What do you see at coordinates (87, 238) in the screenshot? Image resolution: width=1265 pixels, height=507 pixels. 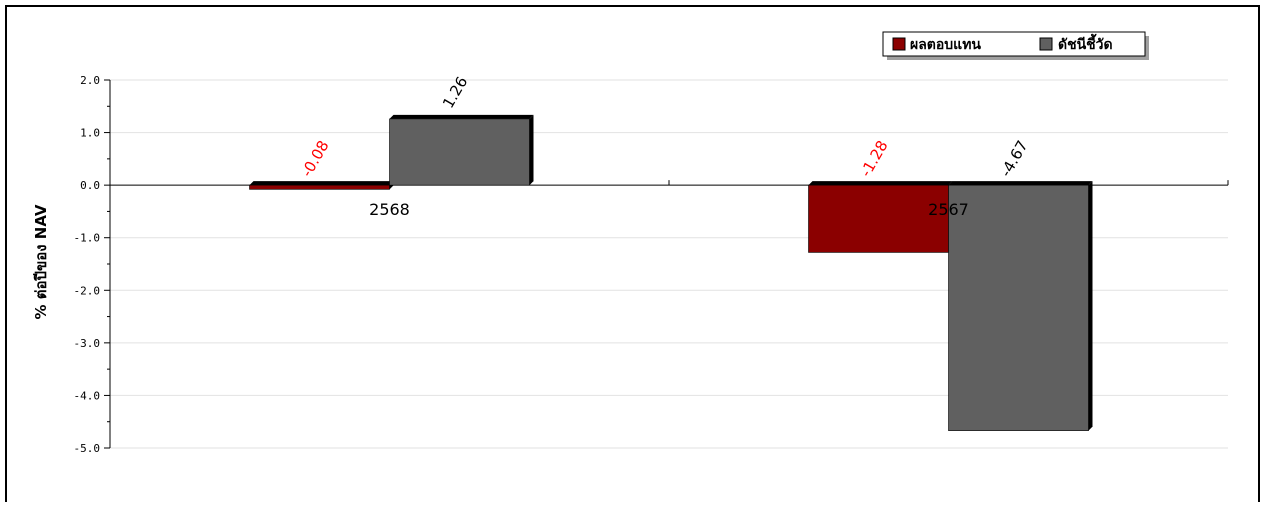 I see `y-tick-label: -1.0` at bounding box center [87, 238].